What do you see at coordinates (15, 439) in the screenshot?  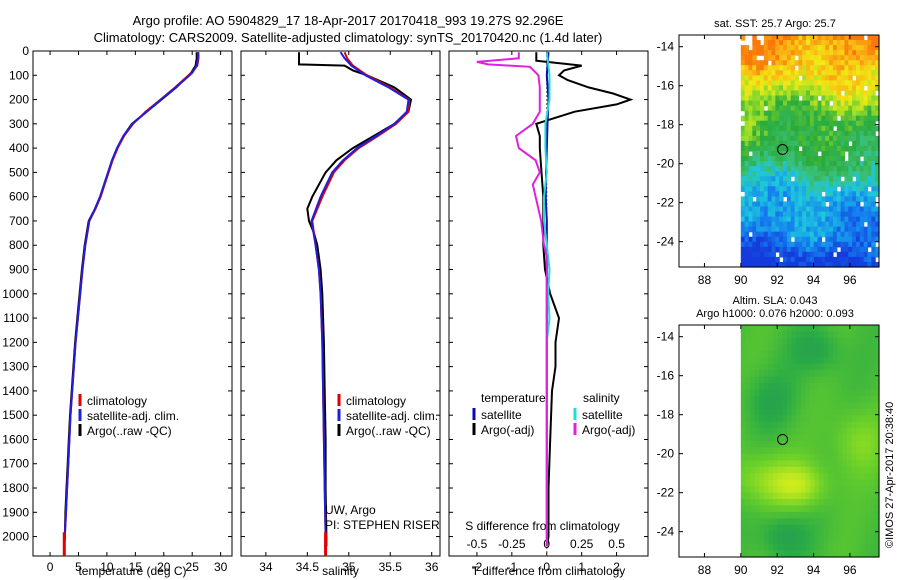 I see `y-tick-label: 1600` at bounding box center [15, 439].